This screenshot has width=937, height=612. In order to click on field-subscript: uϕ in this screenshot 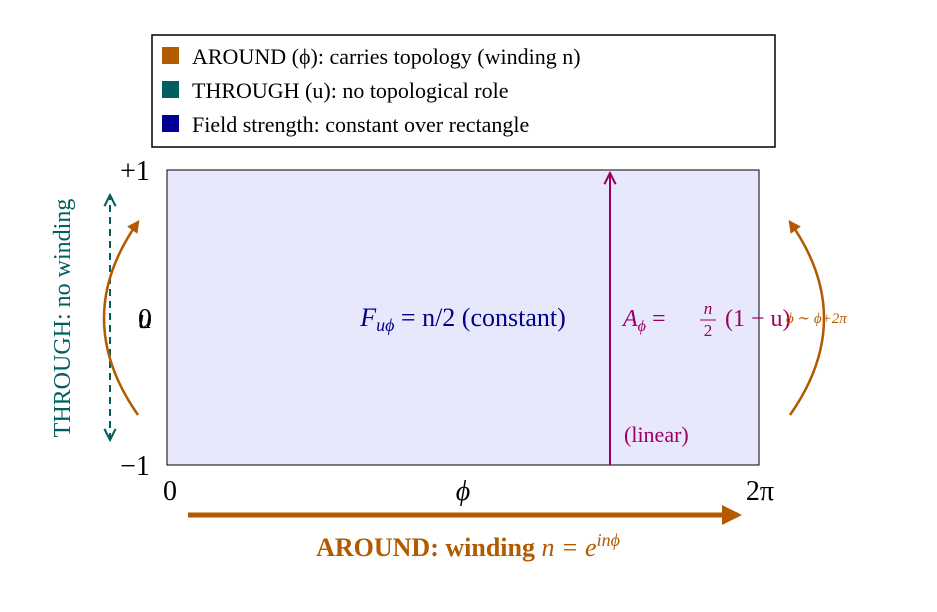, I will do `click(385, 325)`.